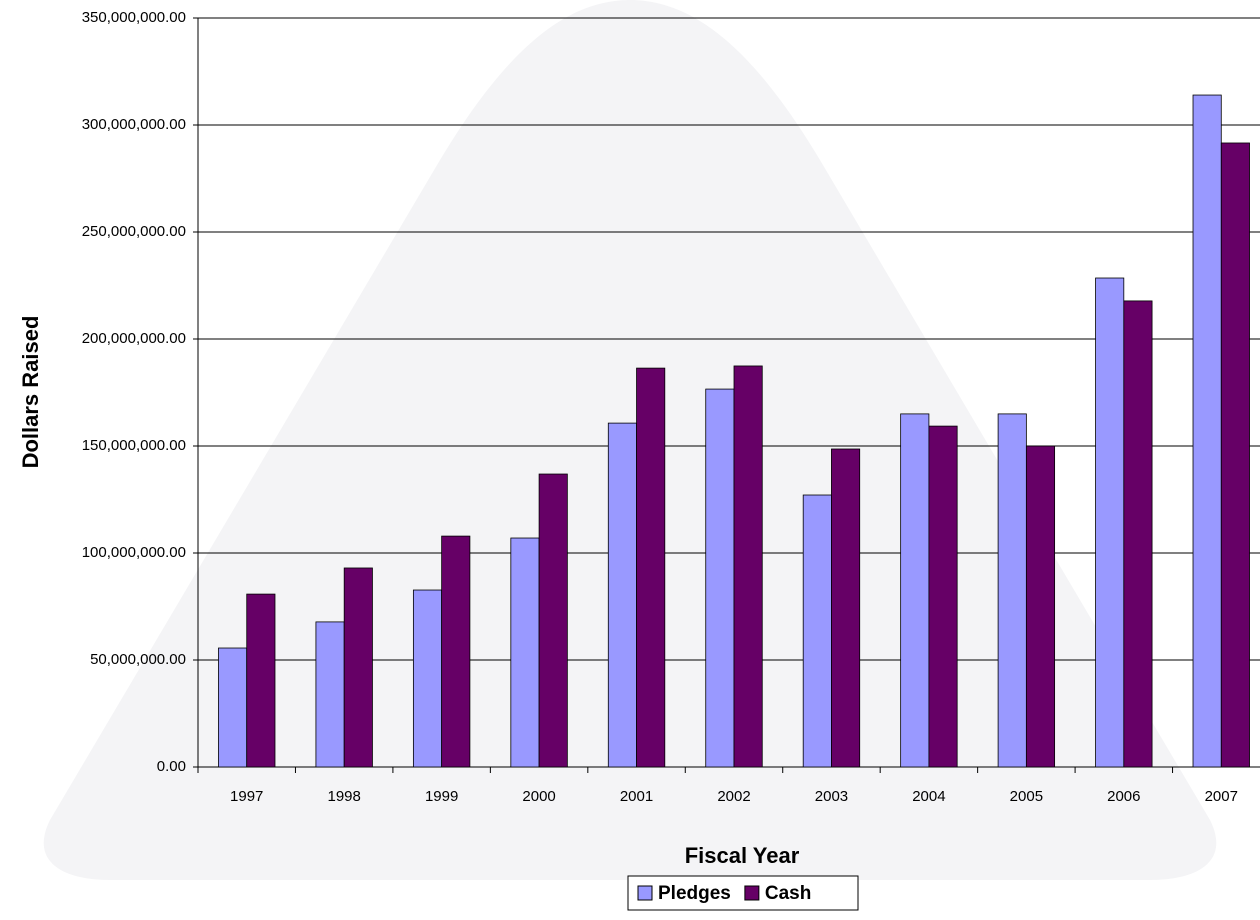  What do you see at coordinates (246, 796) in the screenshot?
I see `x-tick-label: 1997` at bounding box center [246, 796].